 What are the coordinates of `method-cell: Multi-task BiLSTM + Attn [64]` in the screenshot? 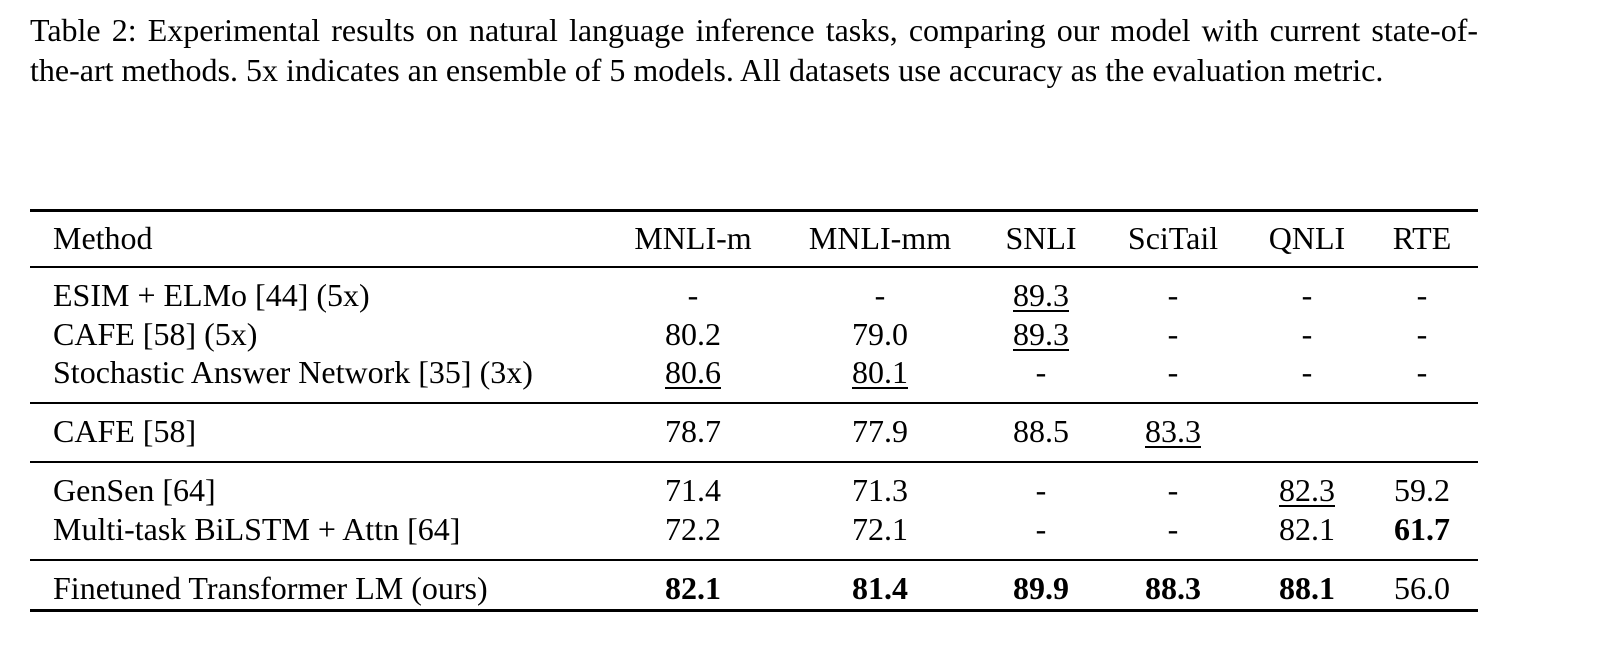 It's located at (257, 528).